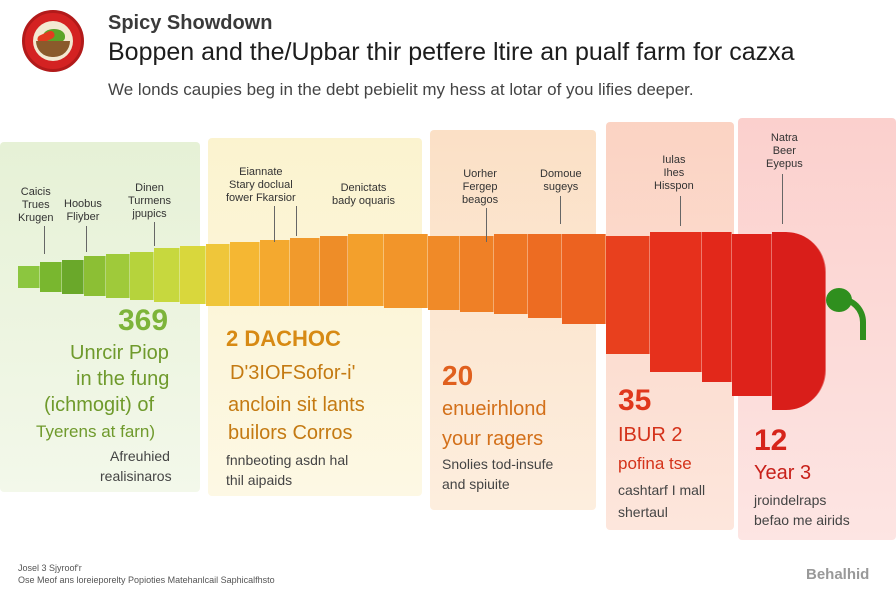 The image size is (896, 600). What do you see at coordinates (486, 225) in the screenshot?
I see `annotation-6-pointer` at bounding box center [486, 225].